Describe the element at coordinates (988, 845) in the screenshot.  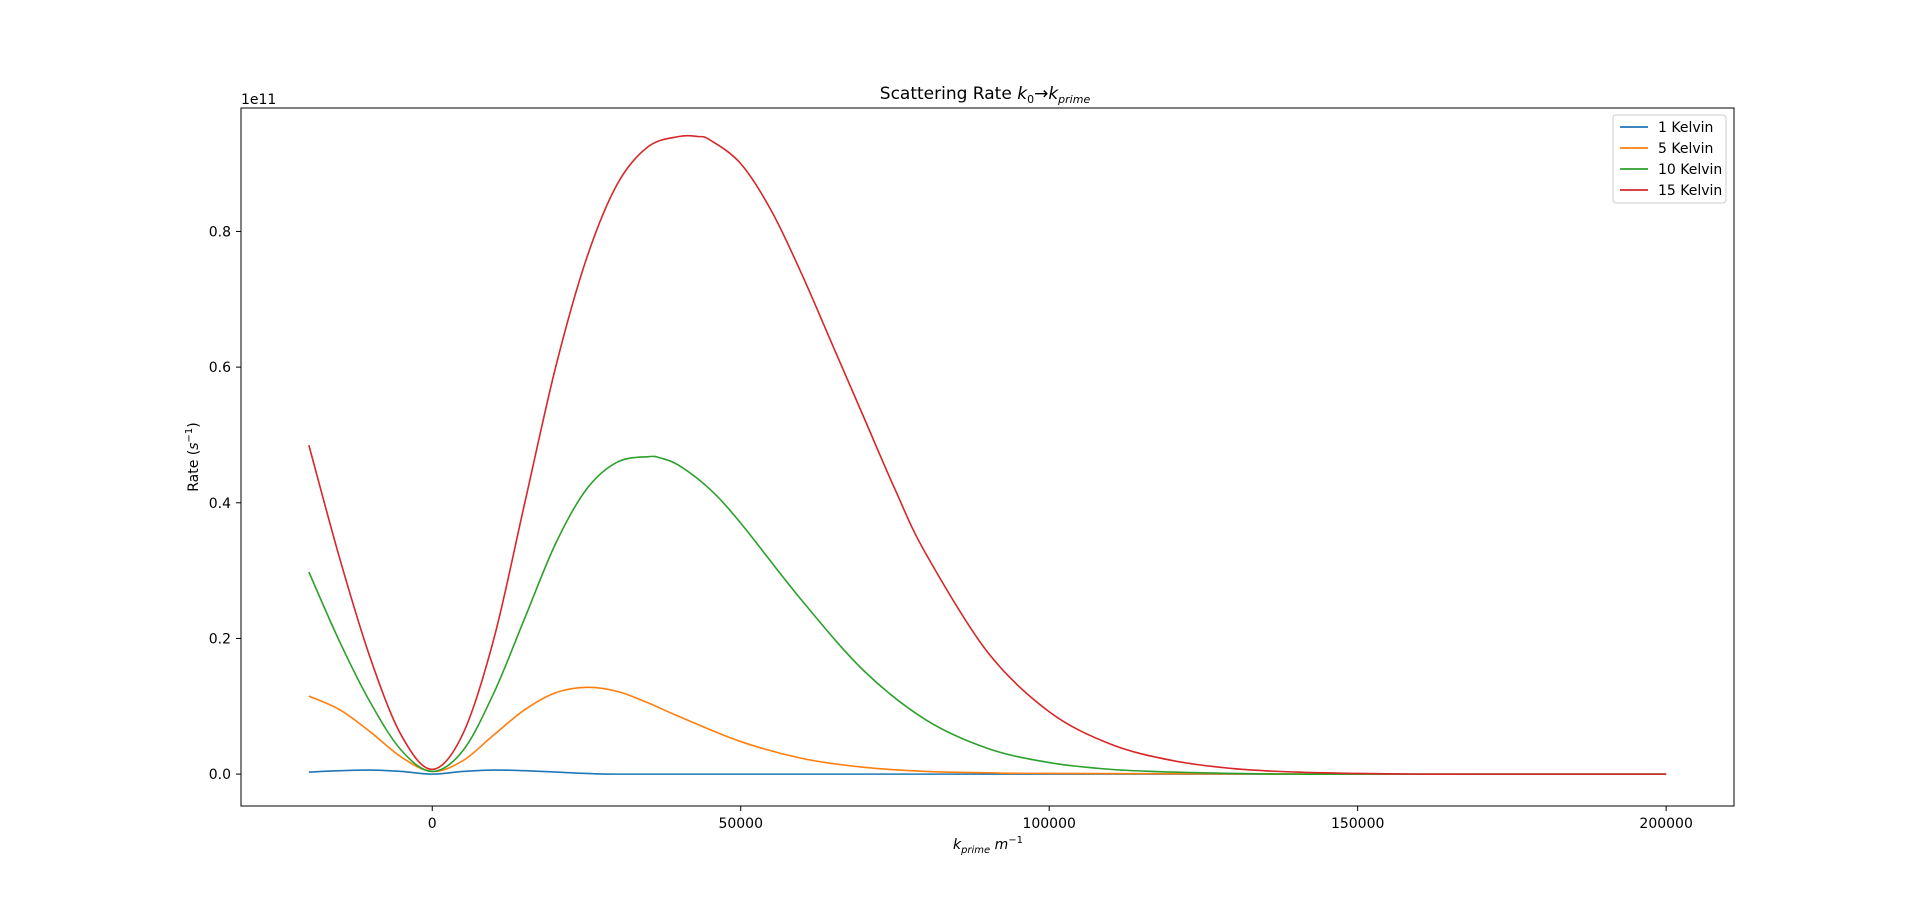
I see `x-axis-label: kprime m−1` at that location.